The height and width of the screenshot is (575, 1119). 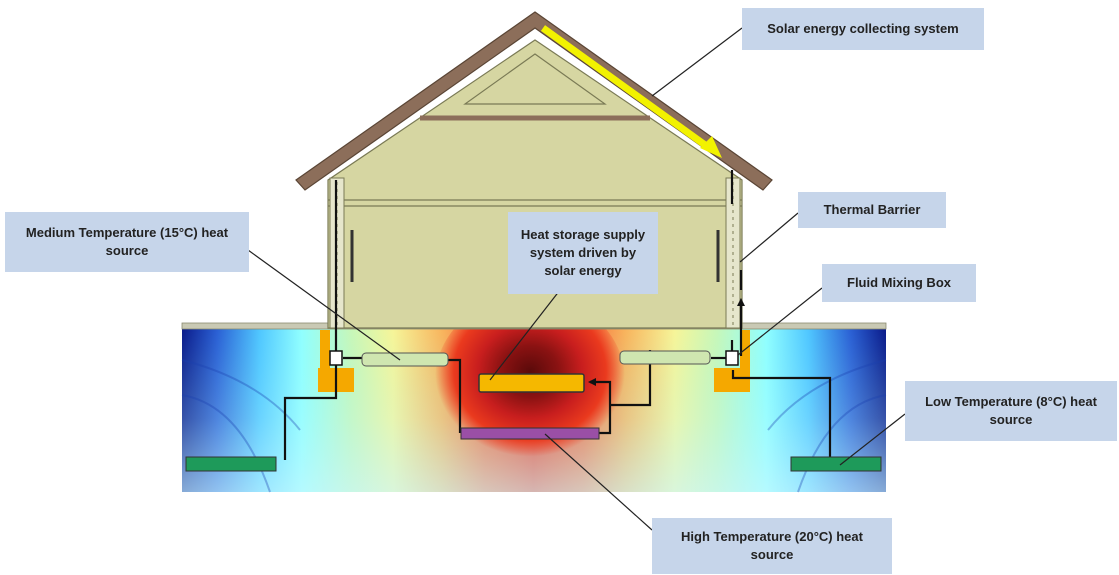 What do you see at coordinates (665, 357) in the screenshot?
I see `medium-mixing-pipe-right` at bounding box center [665, 357].